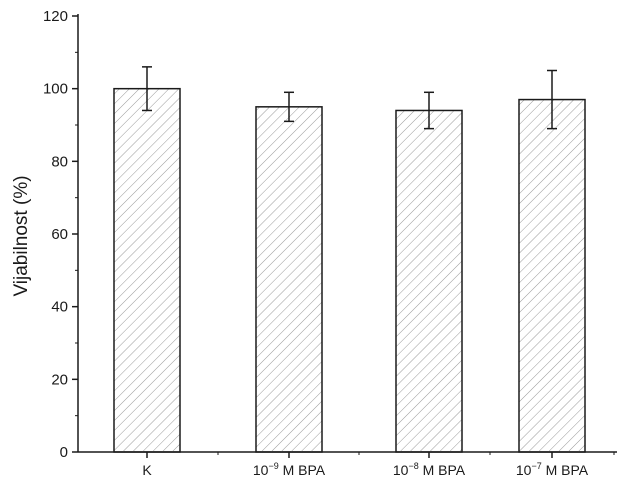 The image size is (617, 486). What do you see at coordinates (59, 161) in the screenshot?
I see `y-tick-label: 80` at bounding box center [59, 161].